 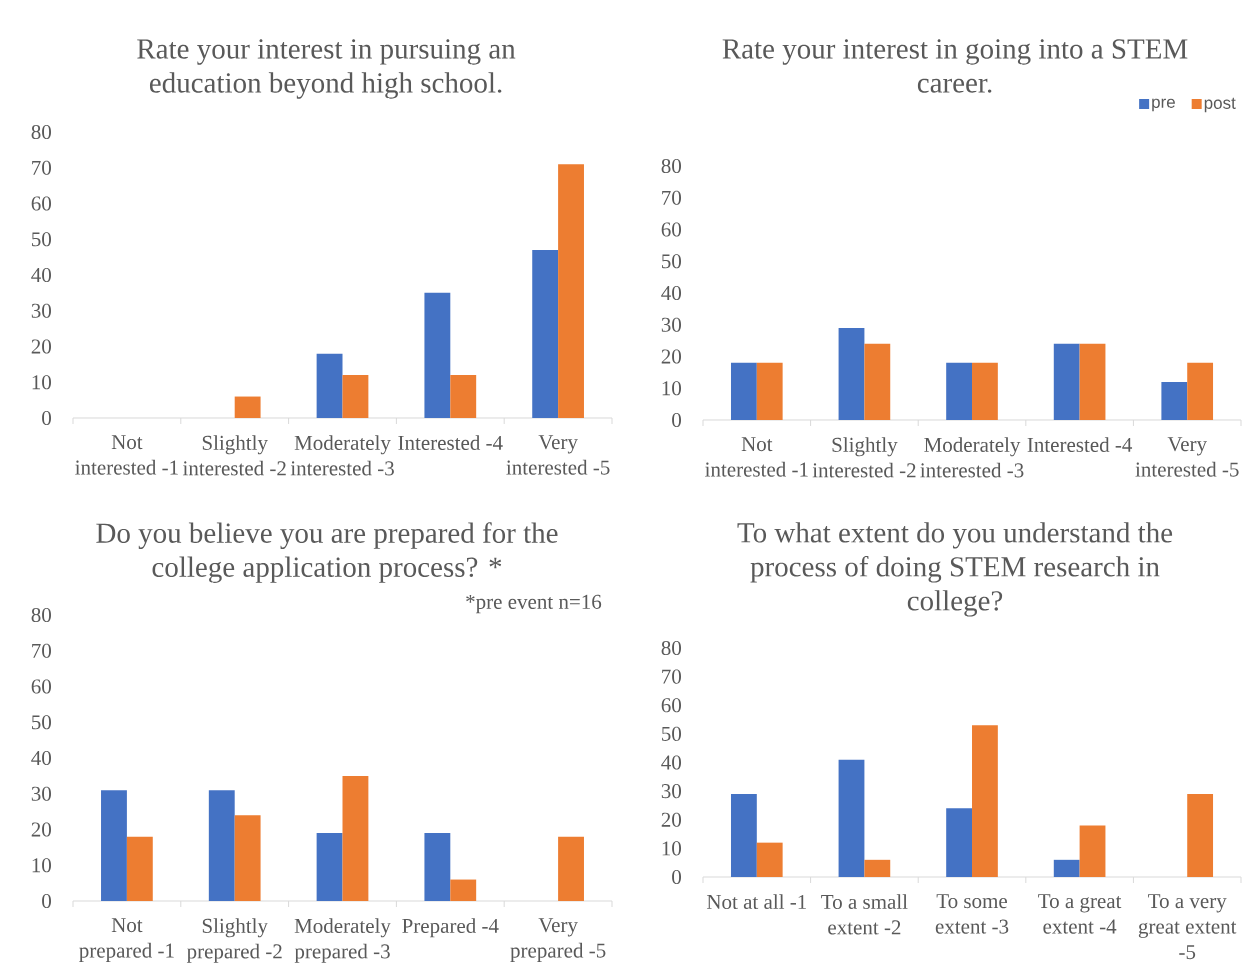 I want to click on x-tick-label: Moderately prepared -3, so click(x=342, y=940).